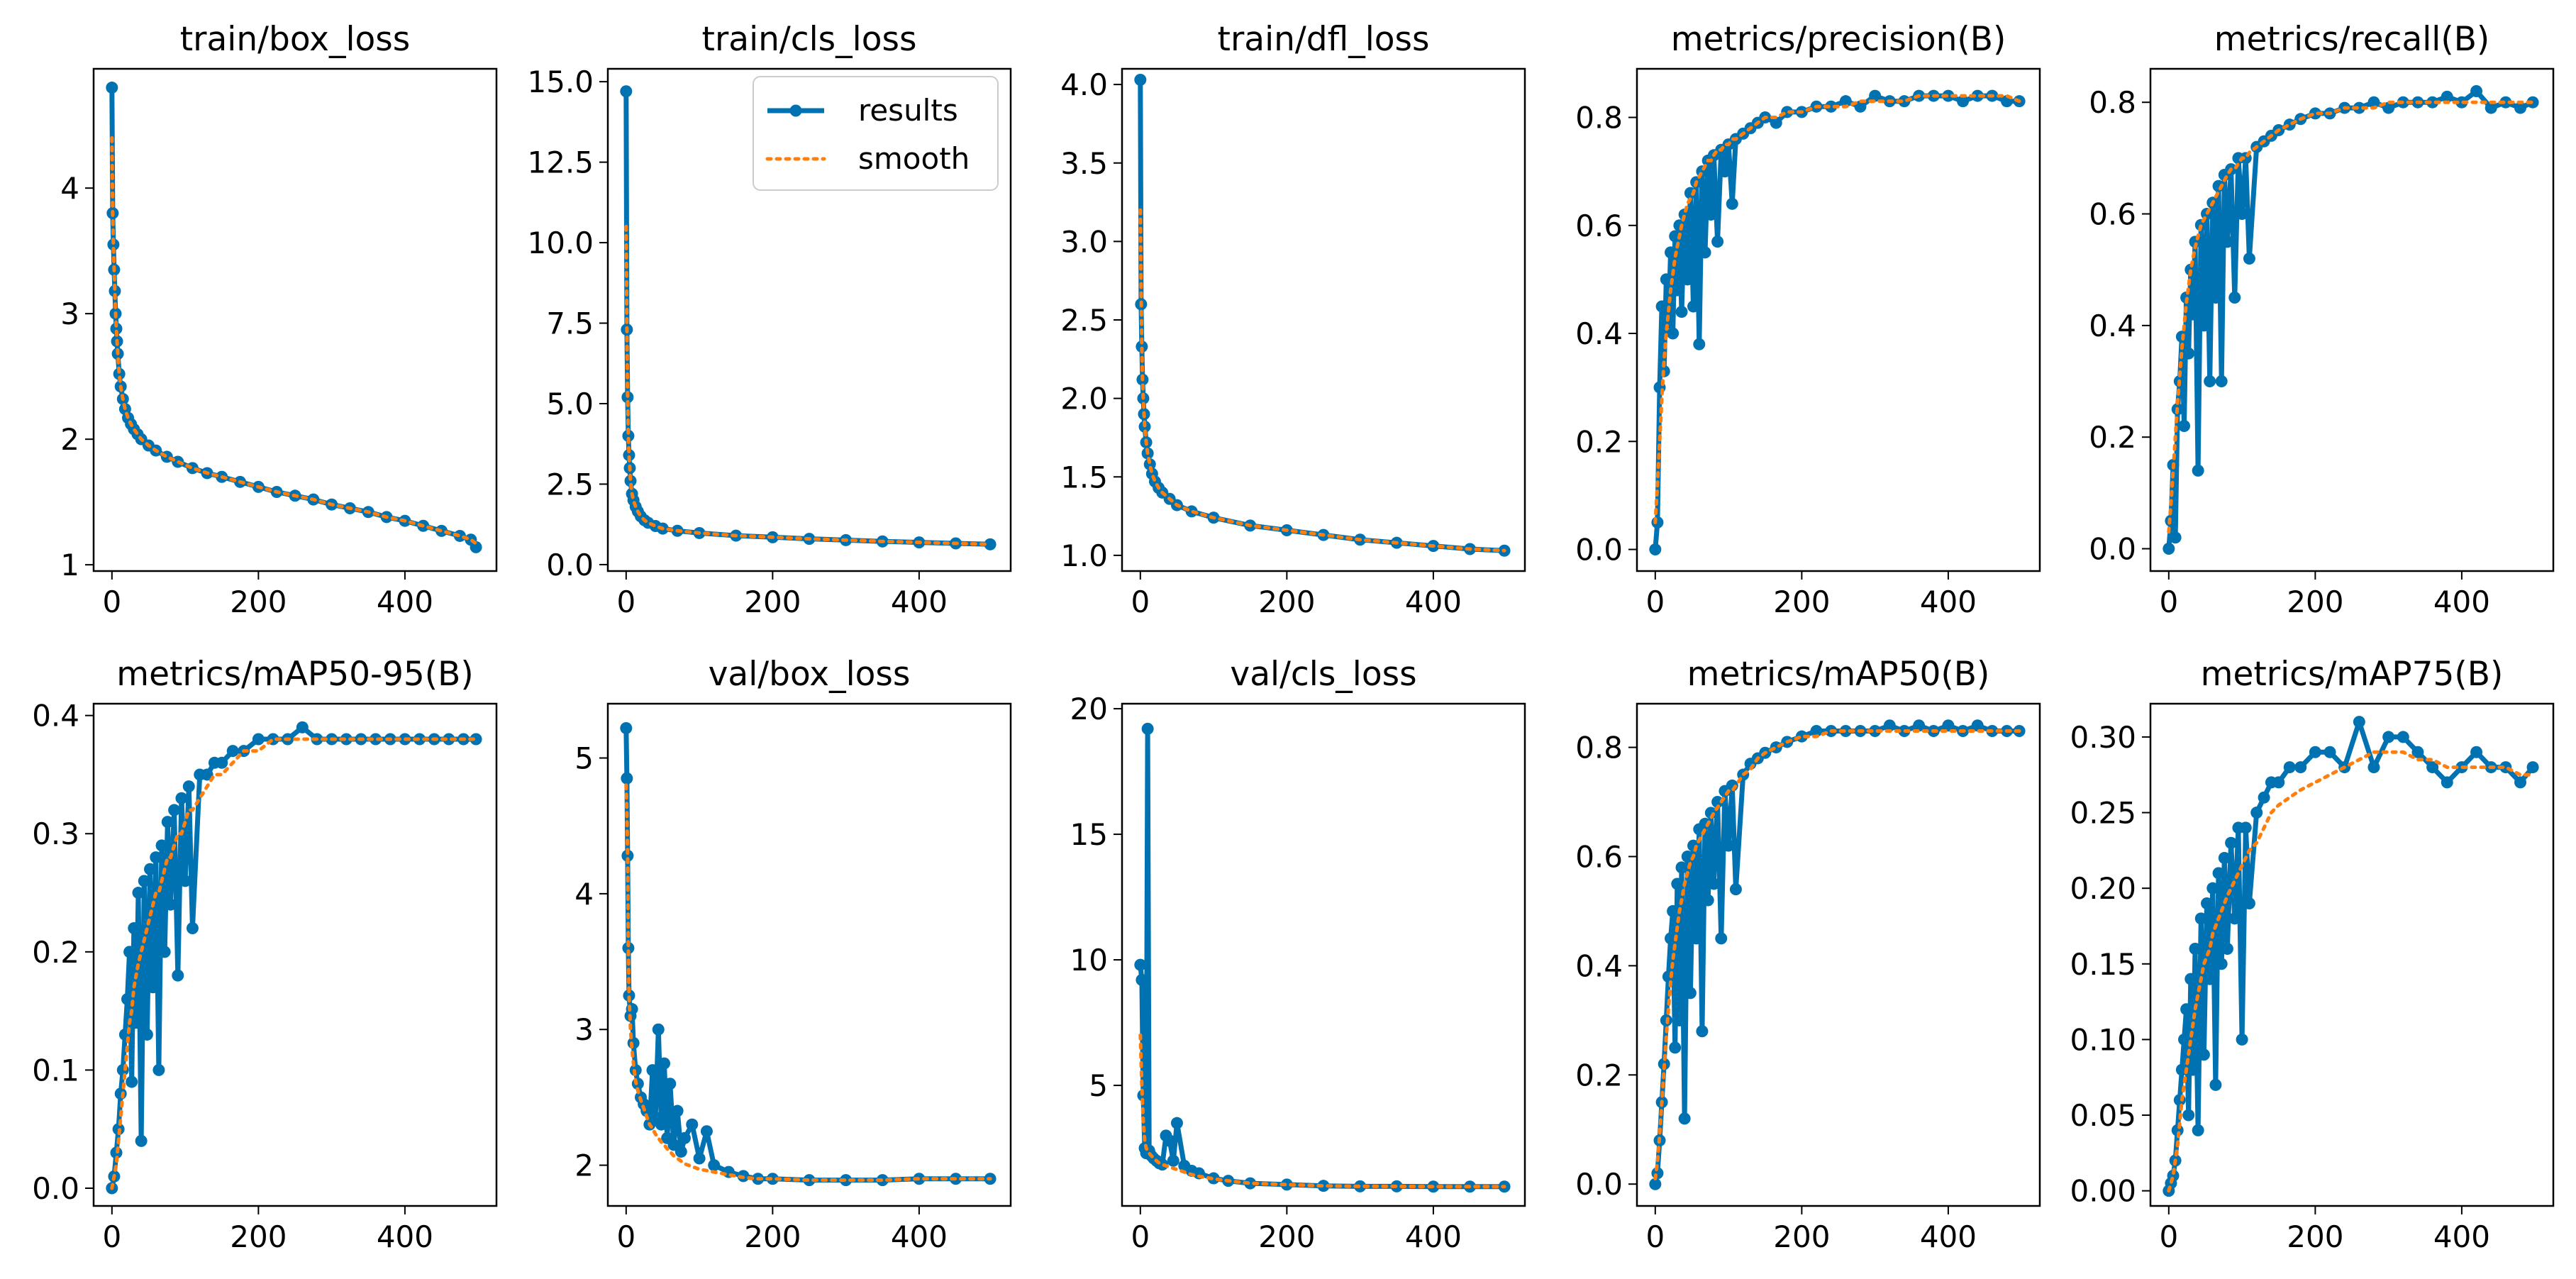 The height and width of the screenshot is (1279, 2576). What do you see at coordinates (1089, 709) in the screenshot?
I see `y-tick-label: 20` at bounding box center [1089, 709].